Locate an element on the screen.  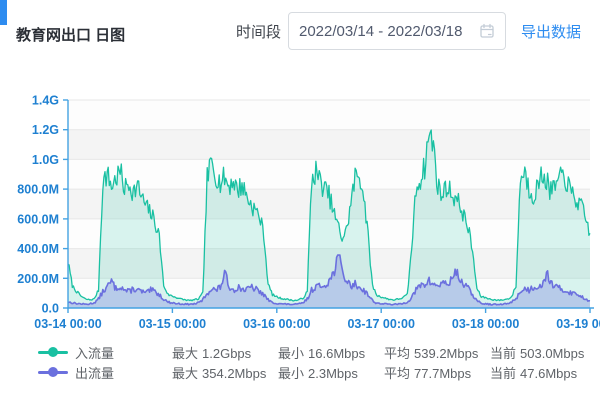
y-axis-label: 0.0 is located at coordinates (50, 309).